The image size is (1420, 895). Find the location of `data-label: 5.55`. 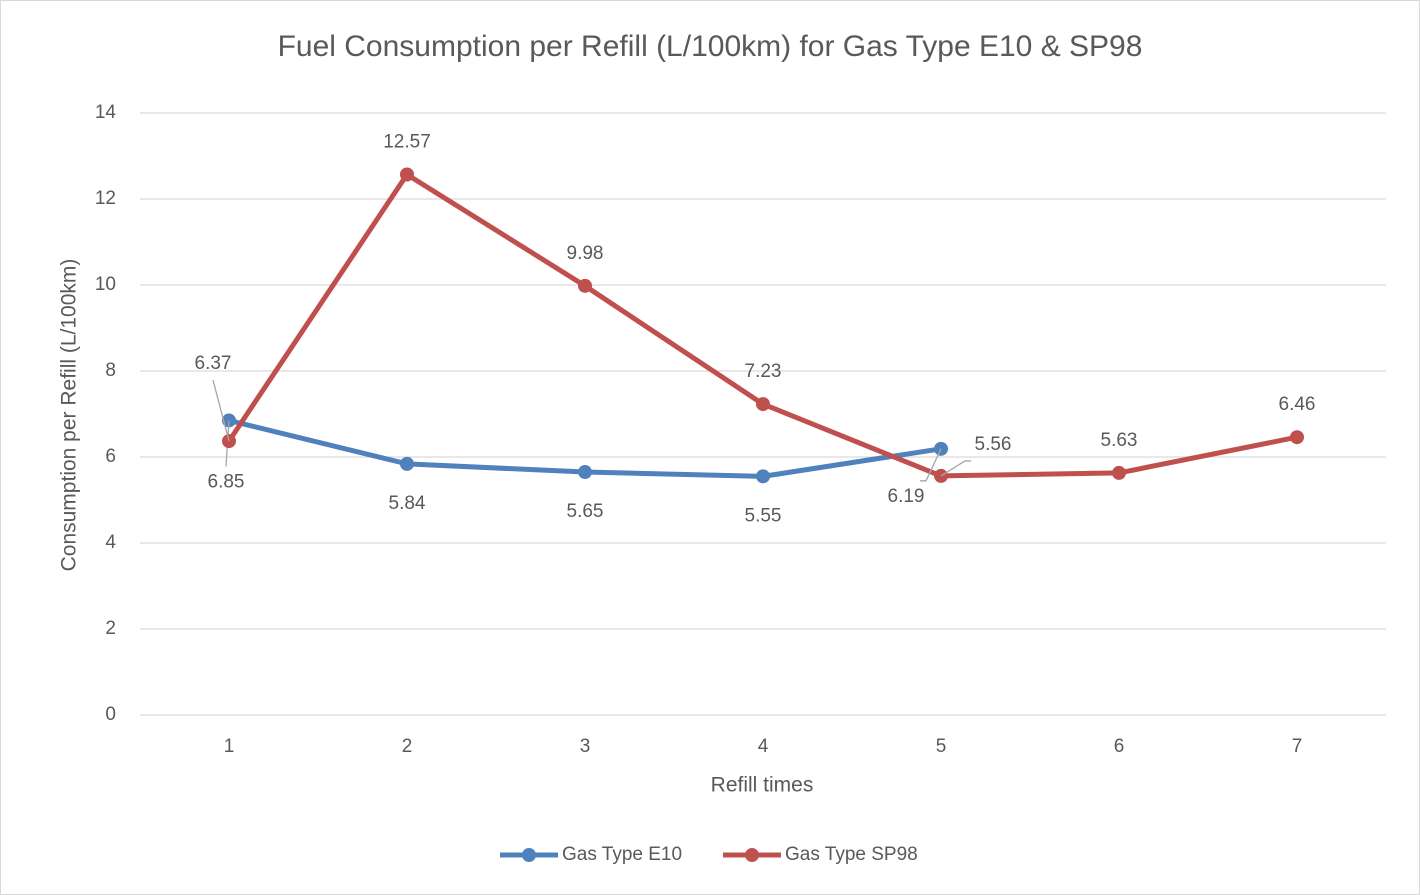

data-label: 5.55 is located at coordinates (763, 515).